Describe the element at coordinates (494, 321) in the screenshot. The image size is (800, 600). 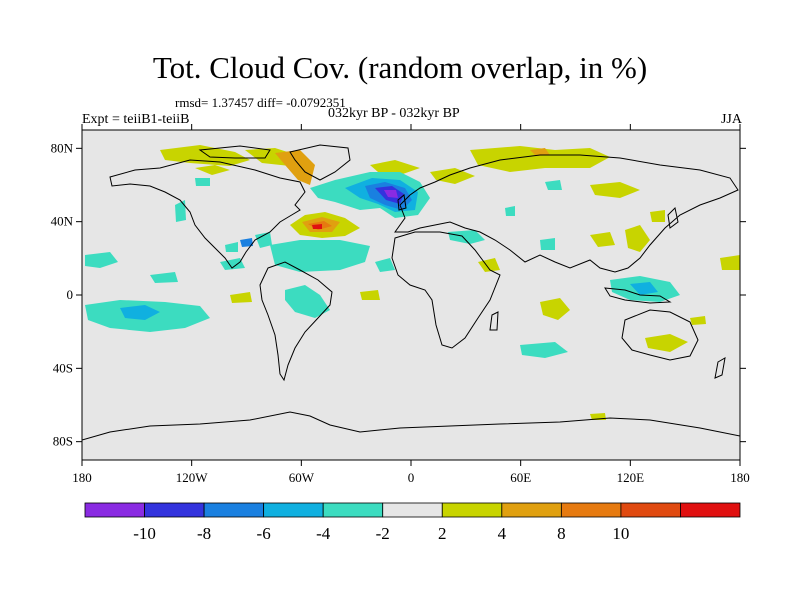
I see `coastline-madagascar` at that location.